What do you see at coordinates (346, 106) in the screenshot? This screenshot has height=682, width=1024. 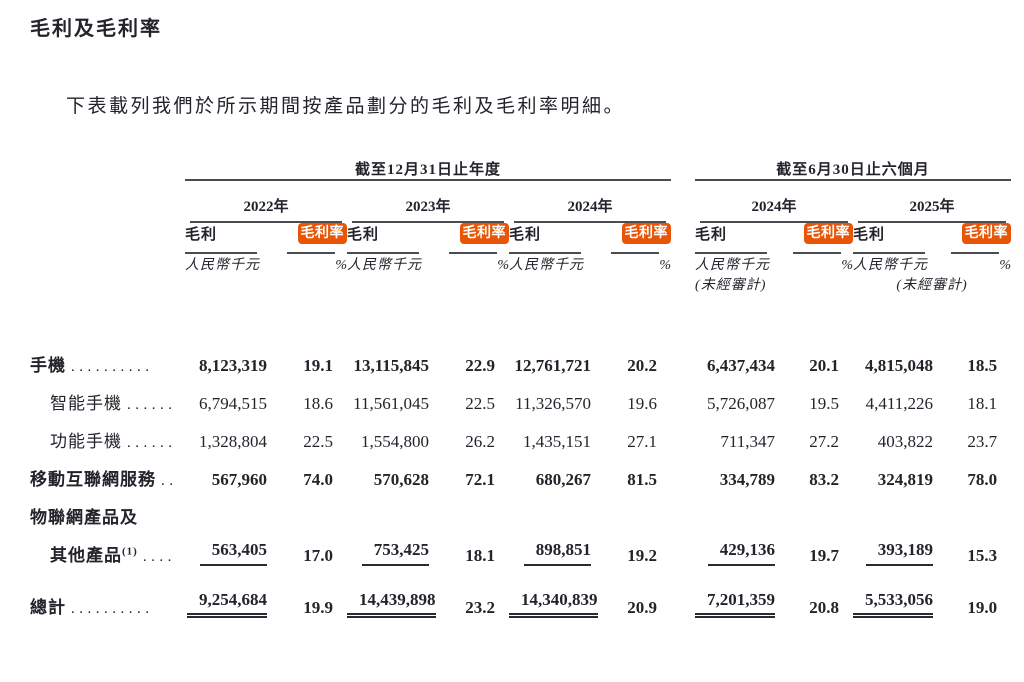 I see `intro-text: 下表載列我們於所示期間按產品劃分的毛利及毛利率明細。` at bounding box center [346, 106].